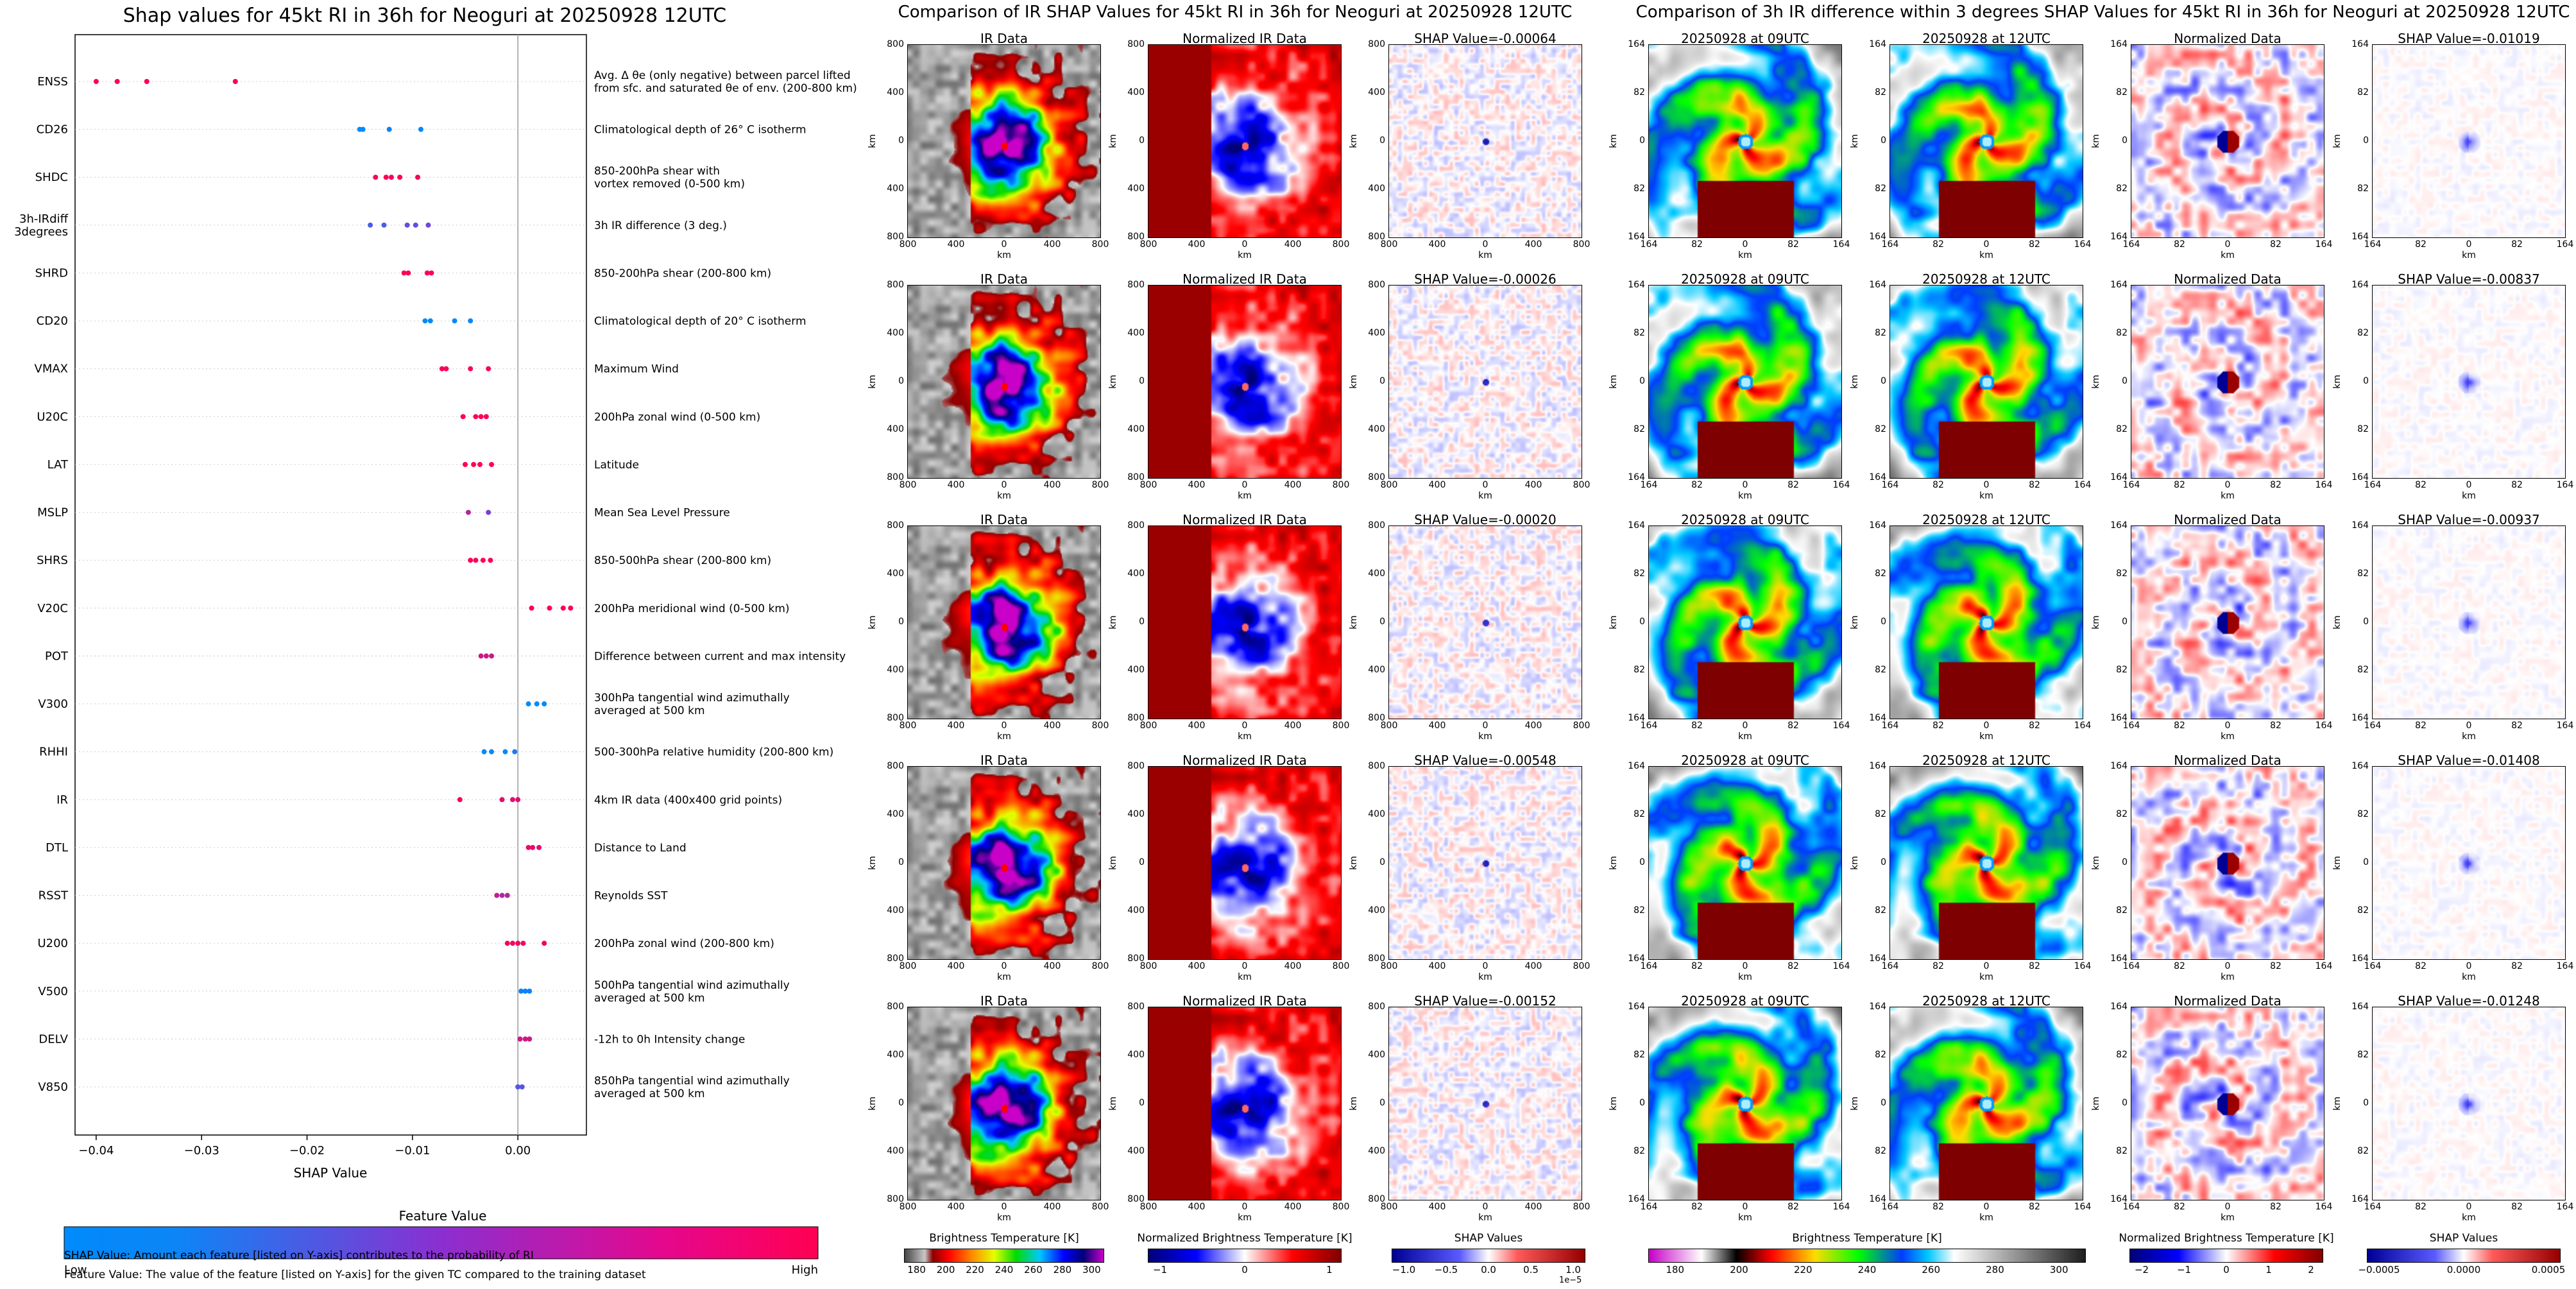 The width and height of the screenshot is (2576, 1289). What do you see at coordinates (1570, 1280) in the screenshot?
I see `colorbar-offset-label: 1e−5` at bounding box center [1570, 1280].